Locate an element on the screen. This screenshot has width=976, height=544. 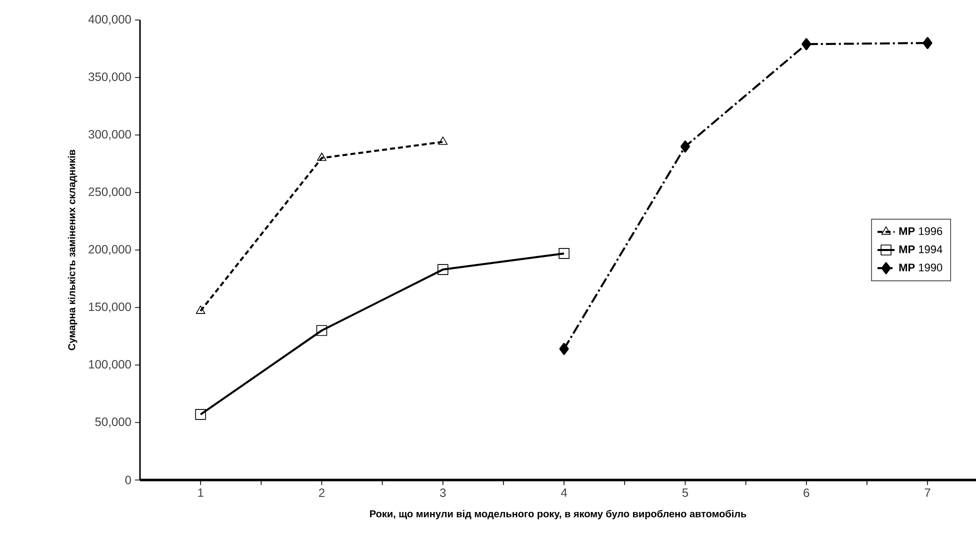
y-tick-label: 50,000 is located at coordinates (113, 423).